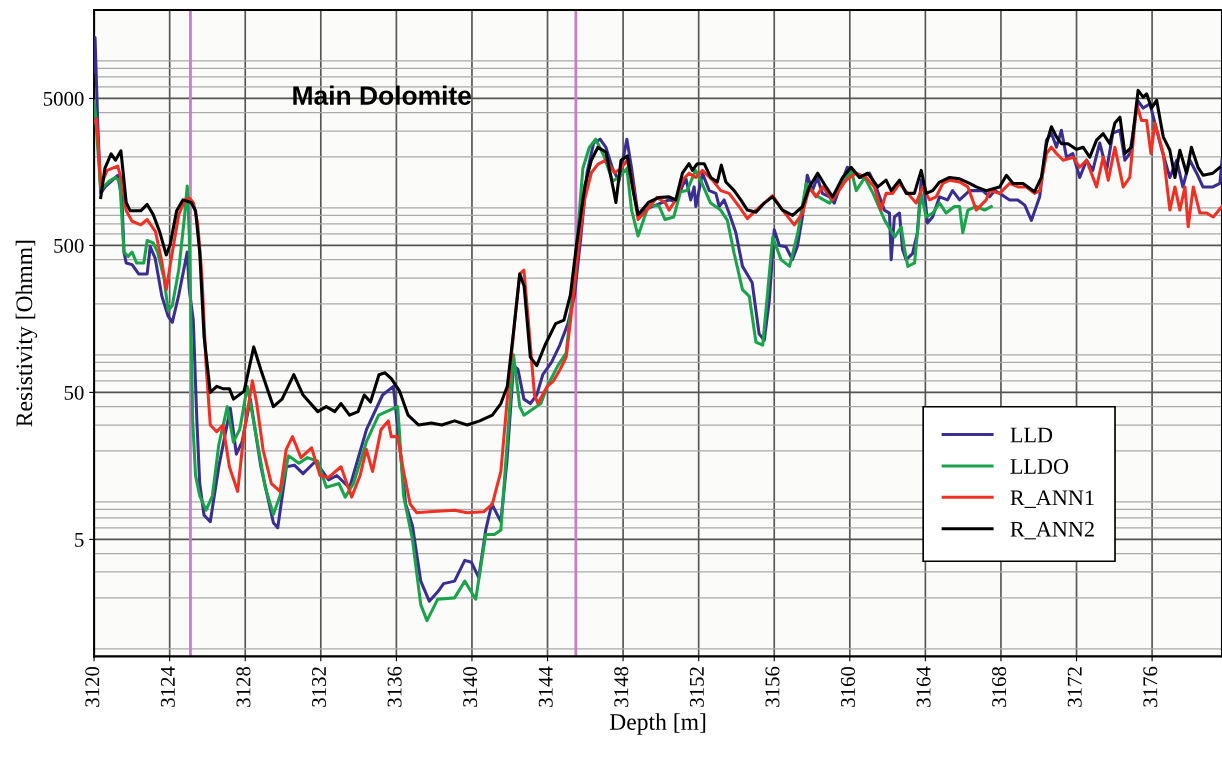 The width and height of the screenshot is (1222, 765). Describe the element at coordinates (1031, 435) in the screenshot. I see `legend-label: LLD` at that location.